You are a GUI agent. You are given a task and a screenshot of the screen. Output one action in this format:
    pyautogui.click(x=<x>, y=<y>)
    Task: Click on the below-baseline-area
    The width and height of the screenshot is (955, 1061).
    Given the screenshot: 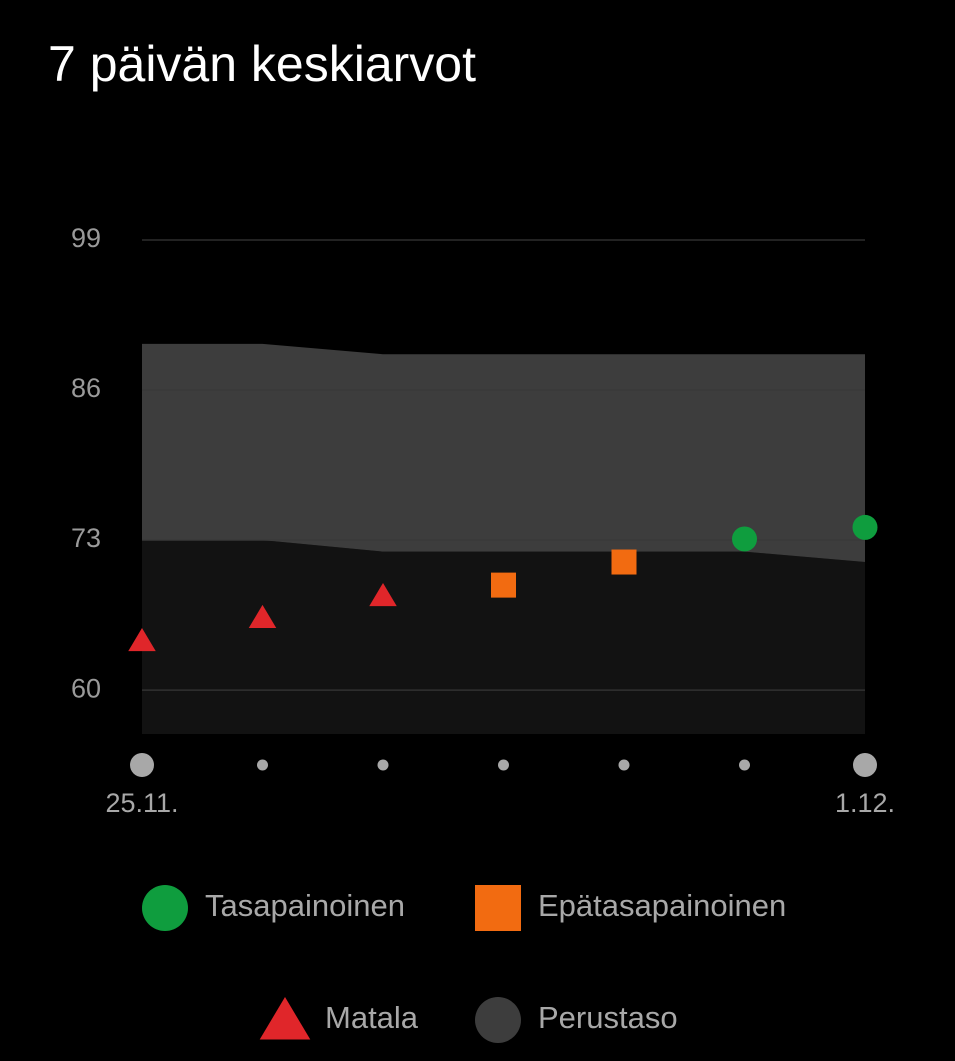 What is the action you would take?
    pyautogui.click(x=503, y=637)
    